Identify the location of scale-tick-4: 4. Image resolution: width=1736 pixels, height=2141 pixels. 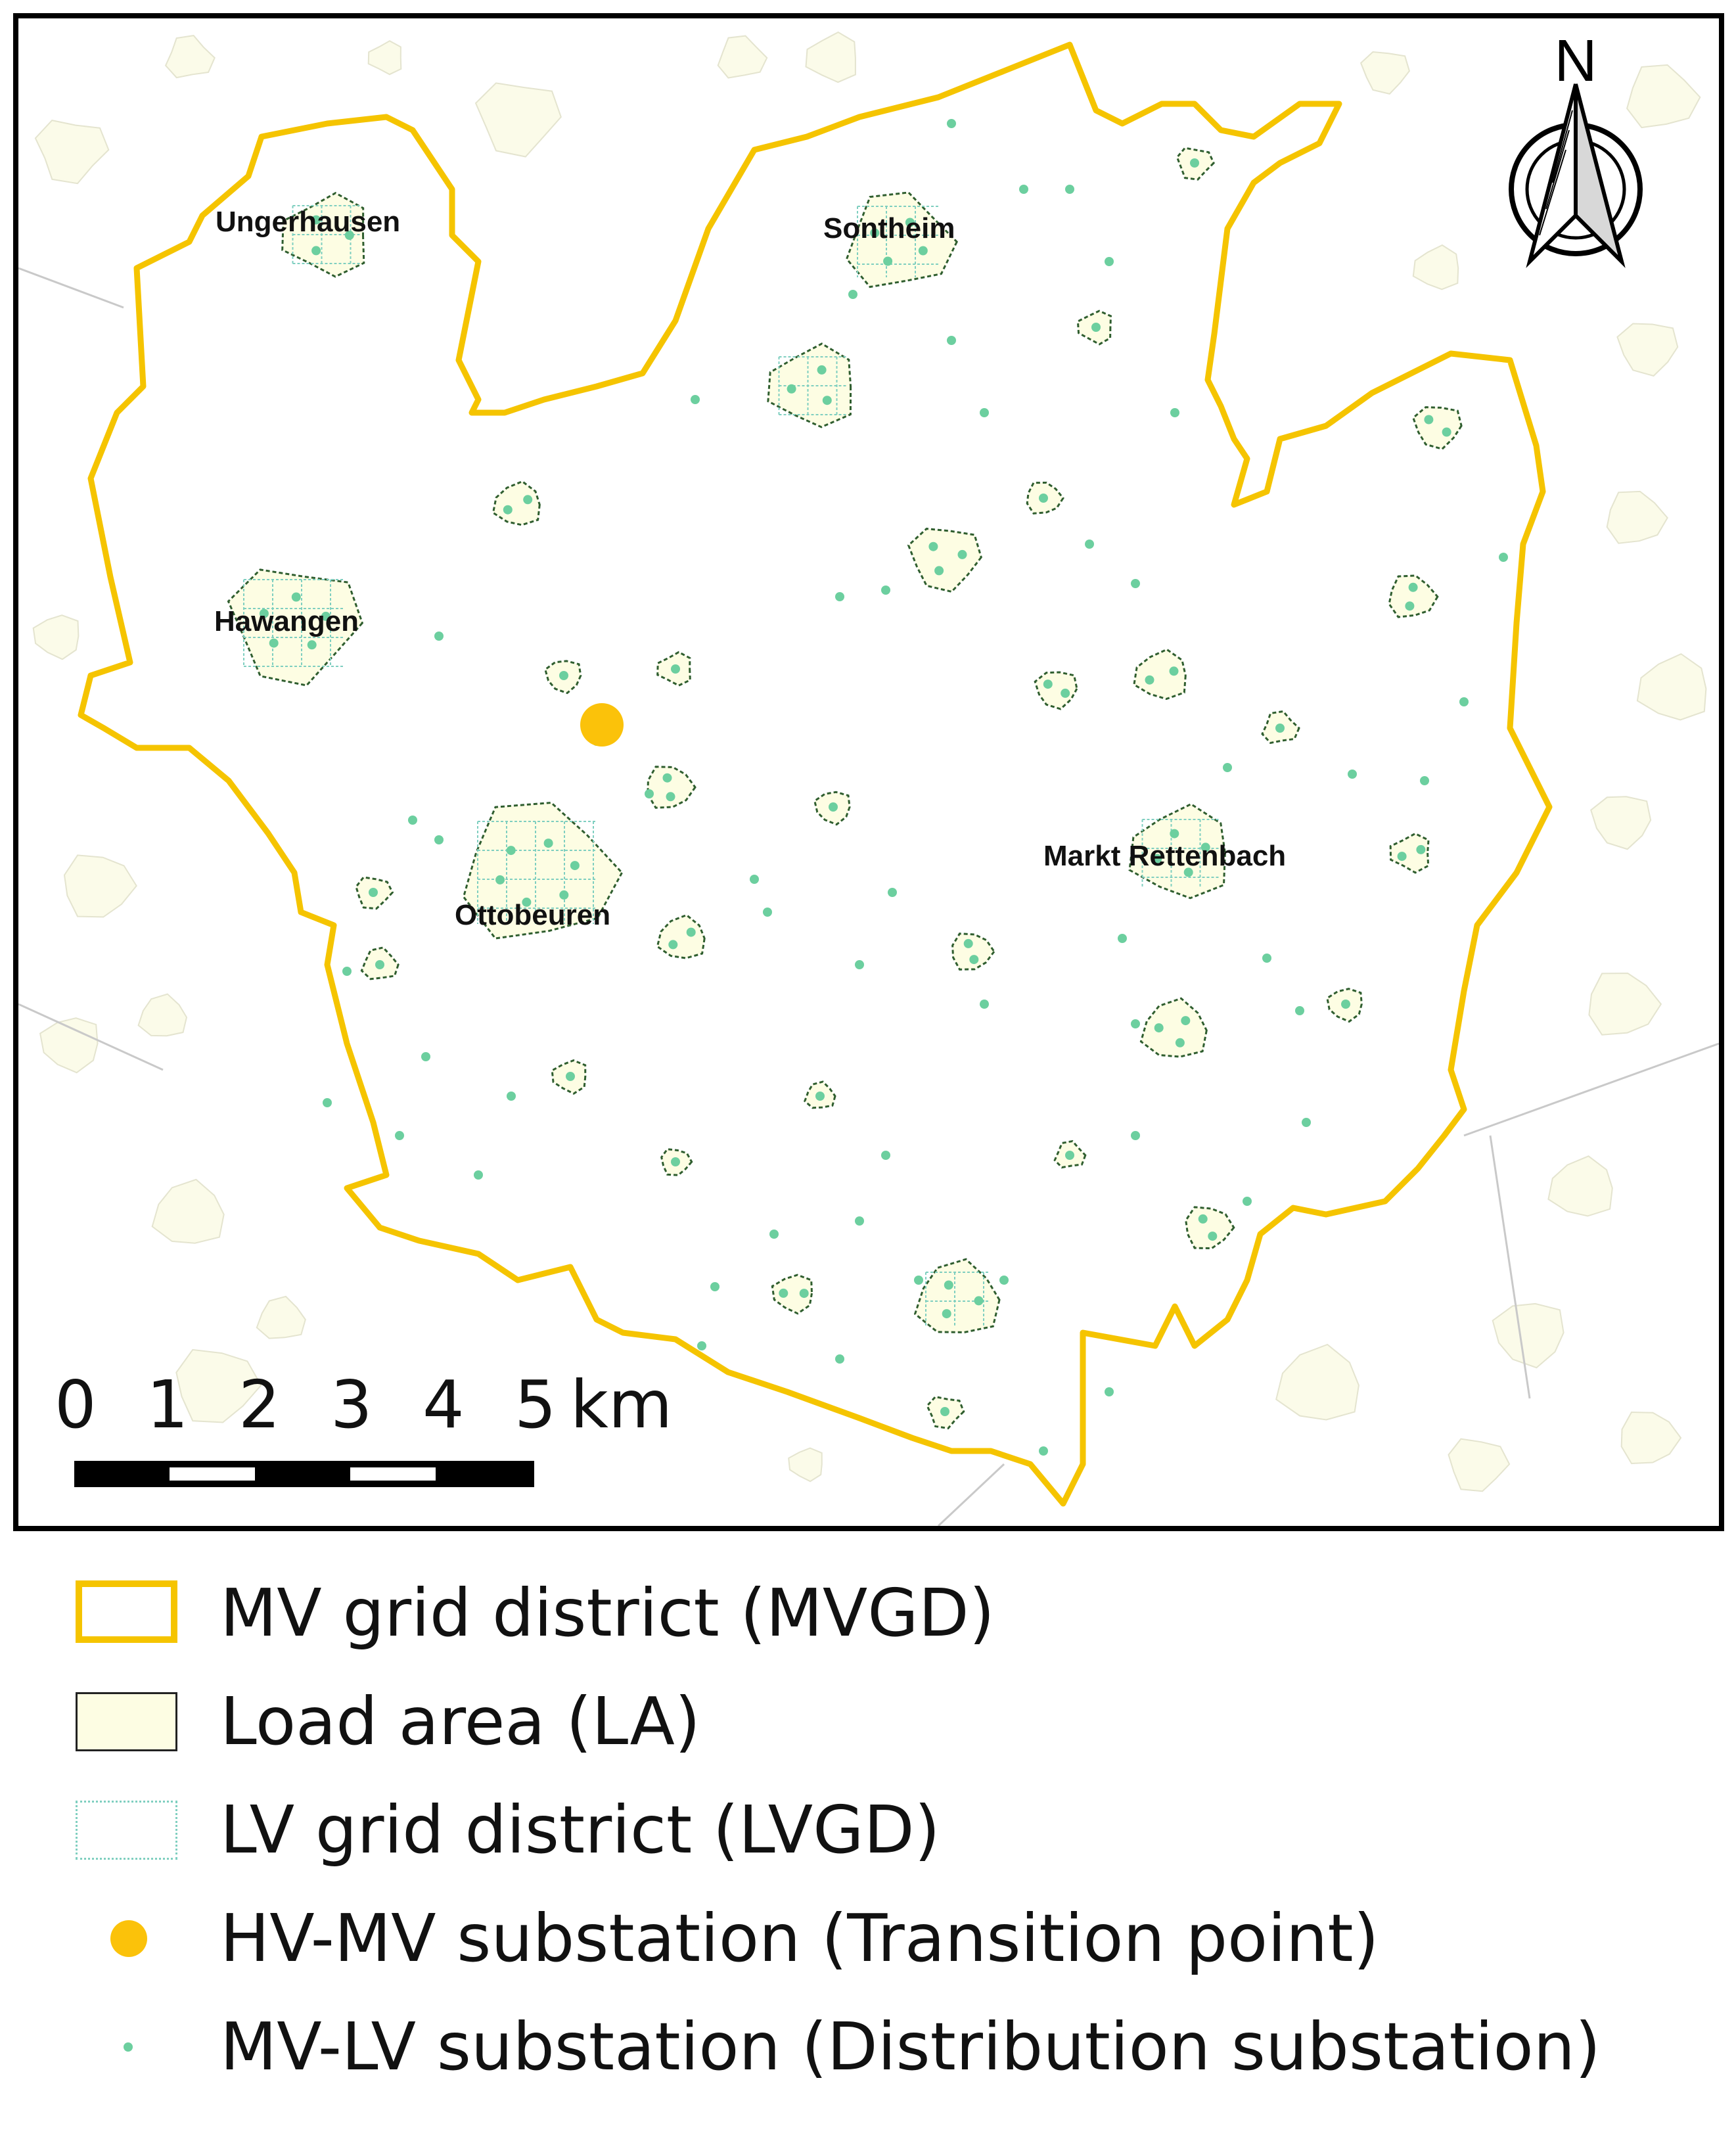
(444, 1404).